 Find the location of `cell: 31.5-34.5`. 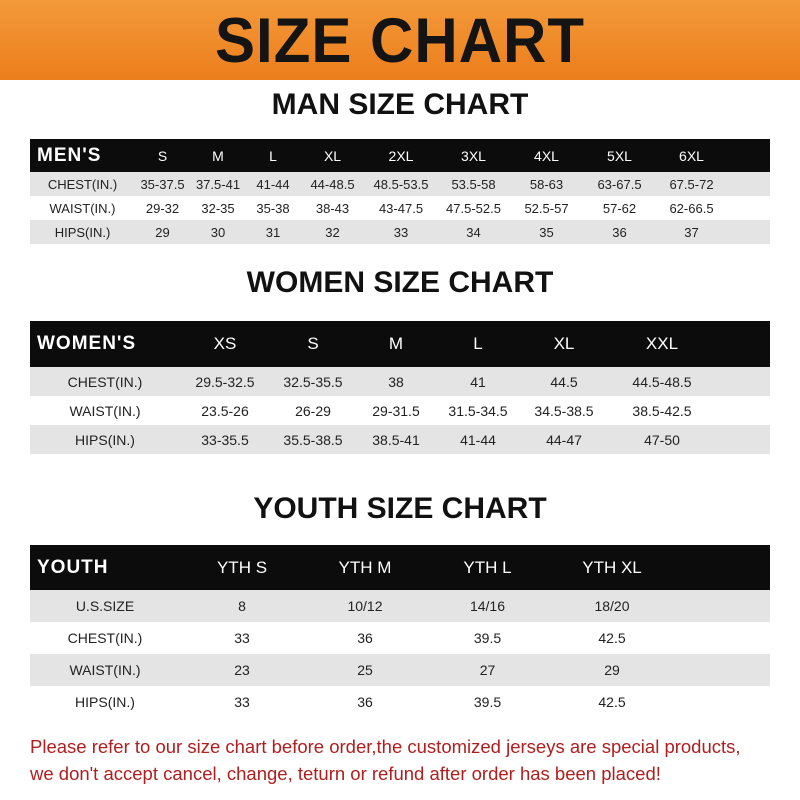

cell: 31.5-34.5 is located at coordinates (478, 410).